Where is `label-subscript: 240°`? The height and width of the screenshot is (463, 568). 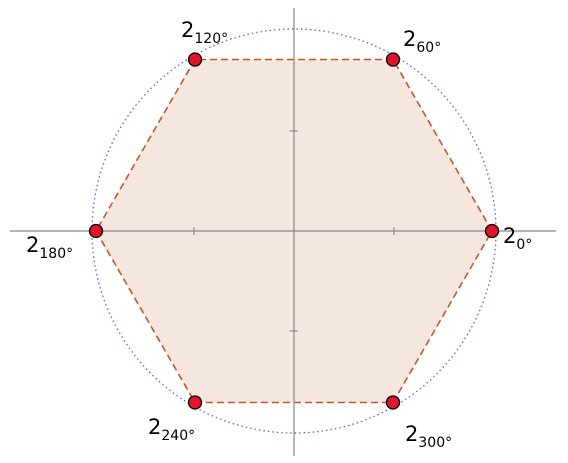
label-subscript: 240° is located at coordinates (178, 436).